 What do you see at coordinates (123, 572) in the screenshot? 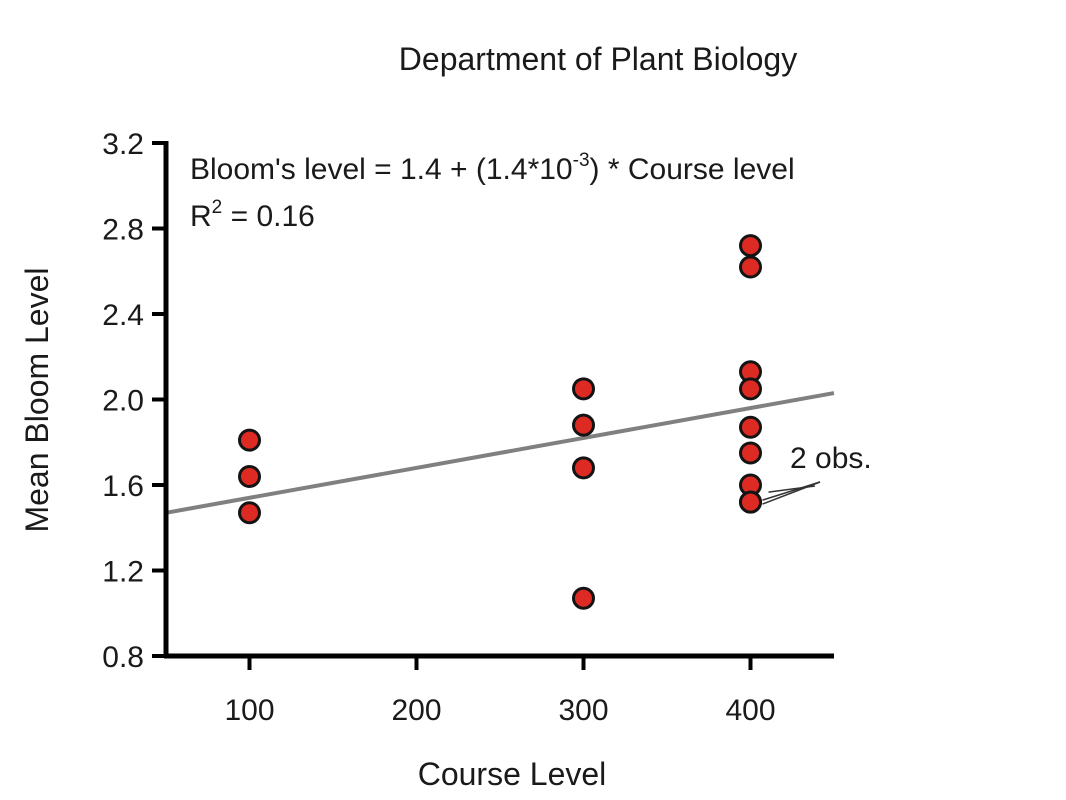
I see `y-tick-label: 1.2` at bounding box center [123, 572].